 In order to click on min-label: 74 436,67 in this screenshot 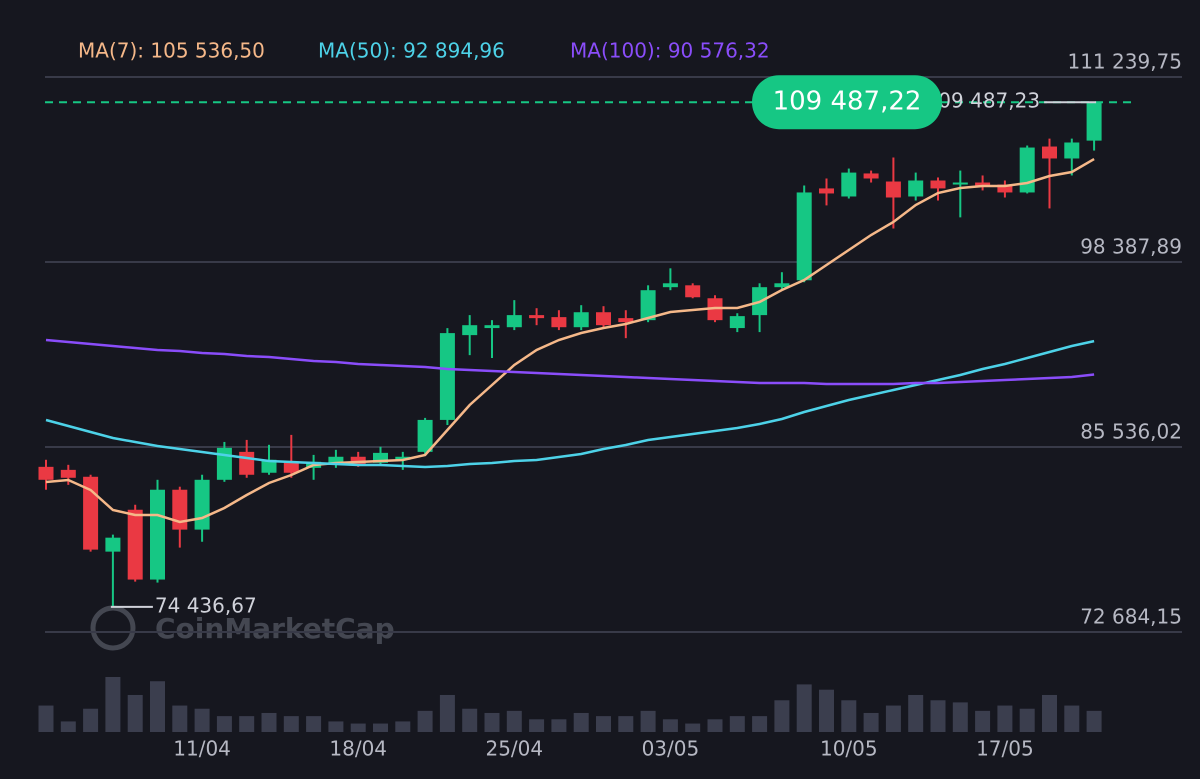, I will do `click(206, 605)`.